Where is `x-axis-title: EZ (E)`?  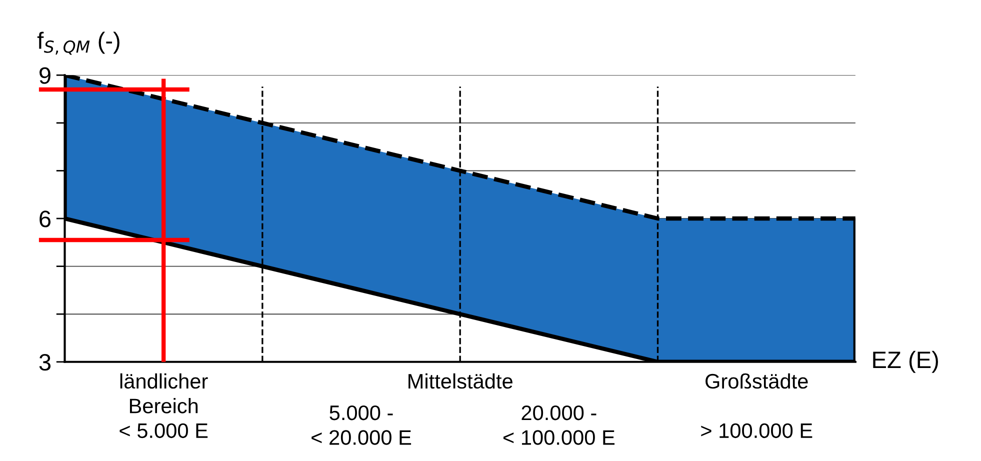
x-axis-title: EZ (E) is located at coordinates (905, 361).